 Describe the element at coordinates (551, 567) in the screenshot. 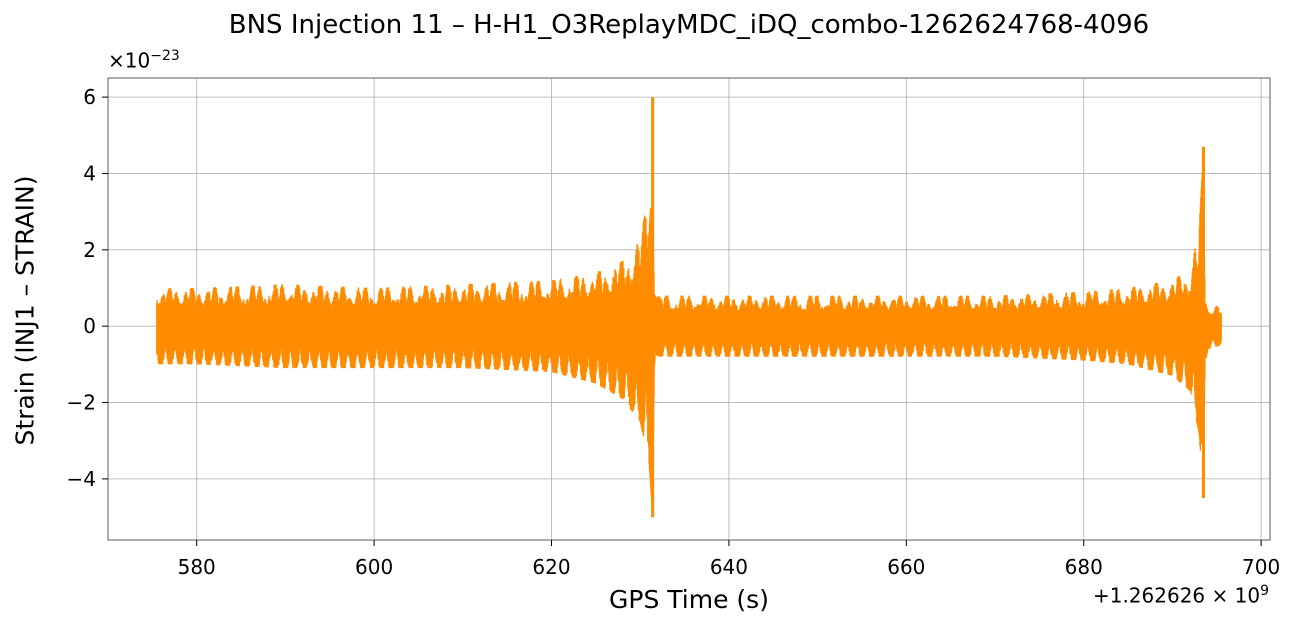

I see `x-tick-label: 620` at that location.